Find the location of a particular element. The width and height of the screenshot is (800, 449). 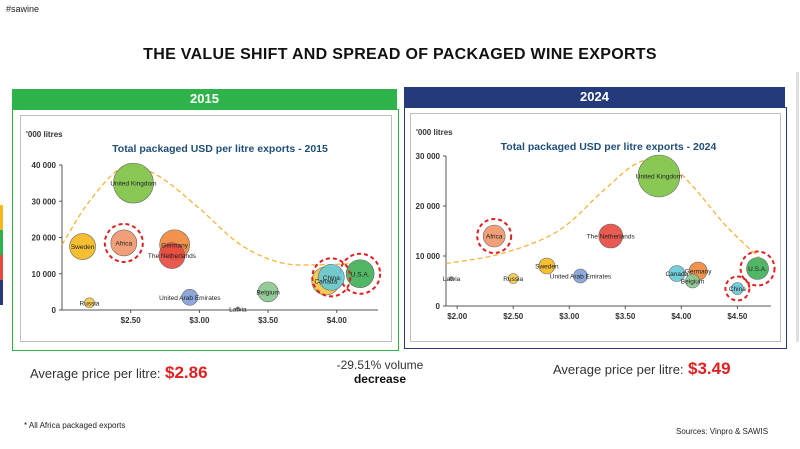

footnote: * All Africa packaged exports is located at coordinates (75, 425).